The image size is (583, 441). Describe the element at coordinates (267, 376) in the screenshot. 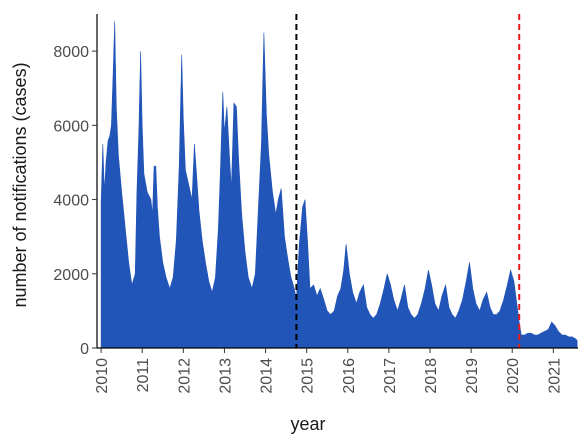

I see `x-tick-label: 2014` at that location.